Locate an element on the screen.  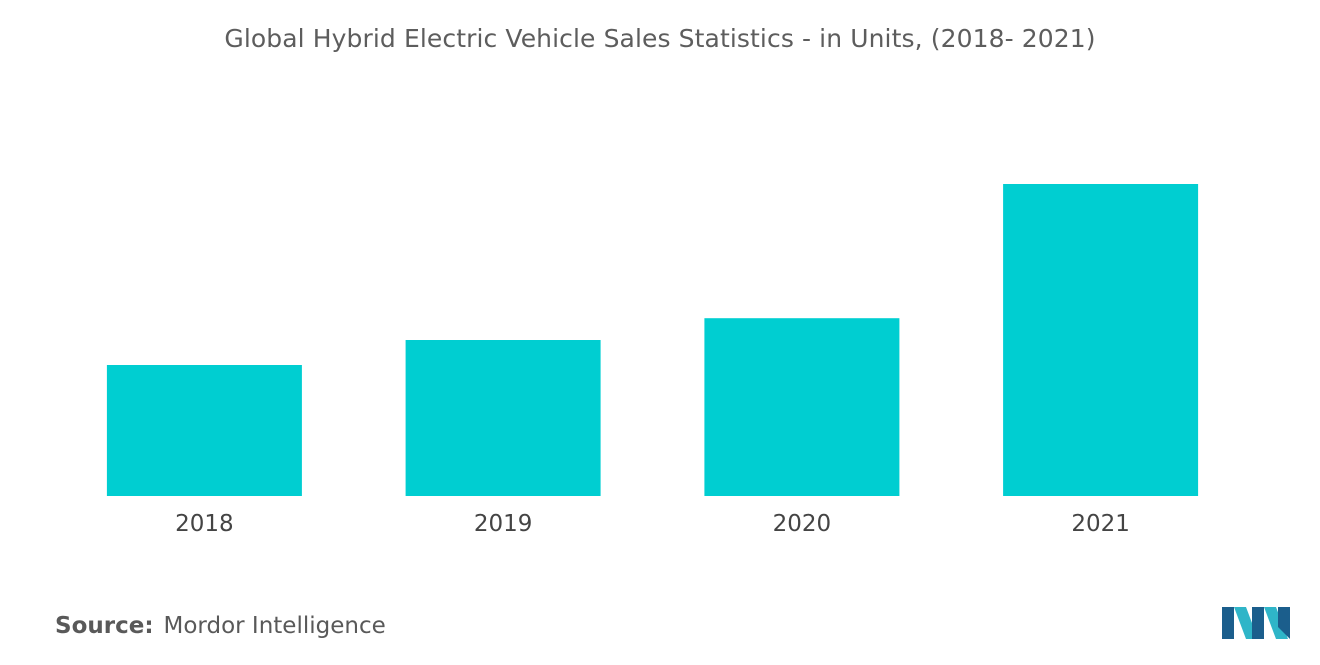
source-label: Source: is located at coordinates (104, 626).